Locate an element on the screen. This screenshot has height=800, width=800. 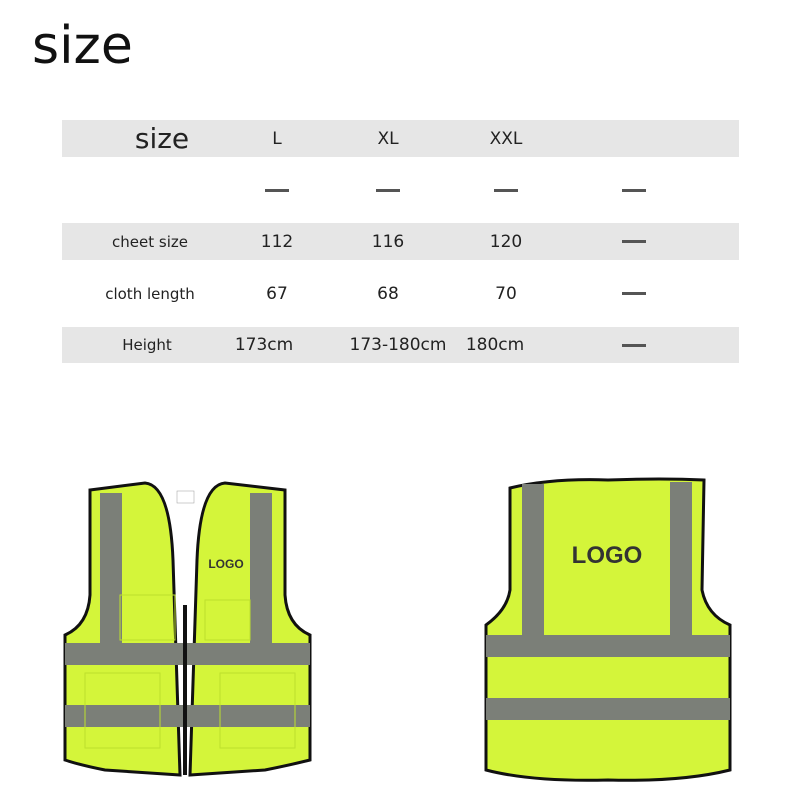
header-col: L is located at coordinates (277, 138).